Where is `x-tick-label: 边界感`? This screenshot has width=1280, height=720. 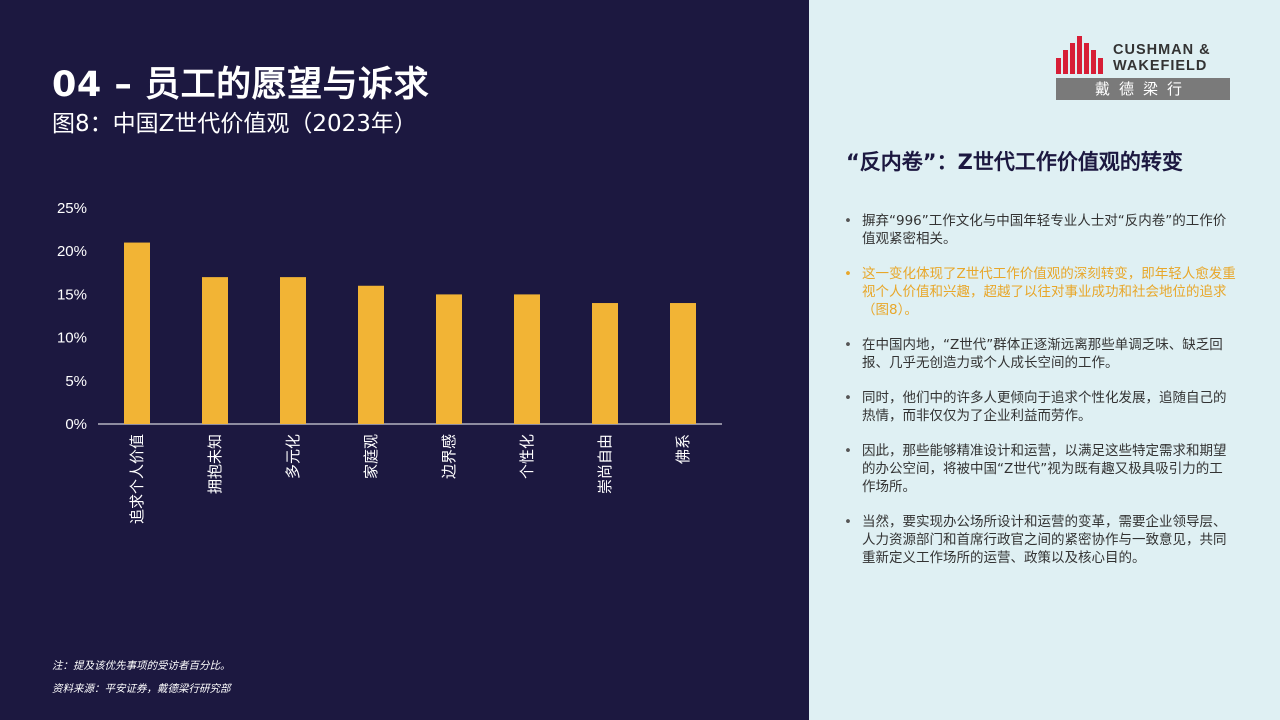 x-tick-label: 边界感 is located at coordinates (449, 456).